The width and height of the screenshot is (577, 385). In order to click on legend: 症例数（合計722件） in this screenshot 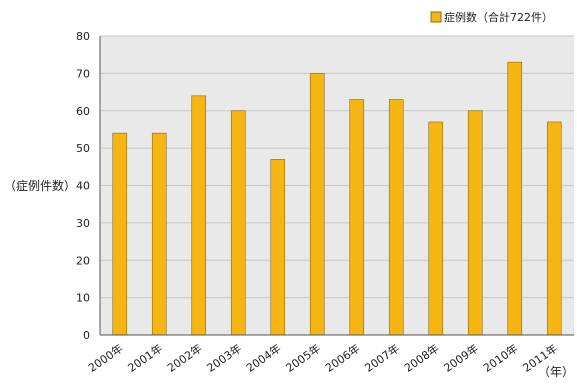, I will do `click(491, 17)`.